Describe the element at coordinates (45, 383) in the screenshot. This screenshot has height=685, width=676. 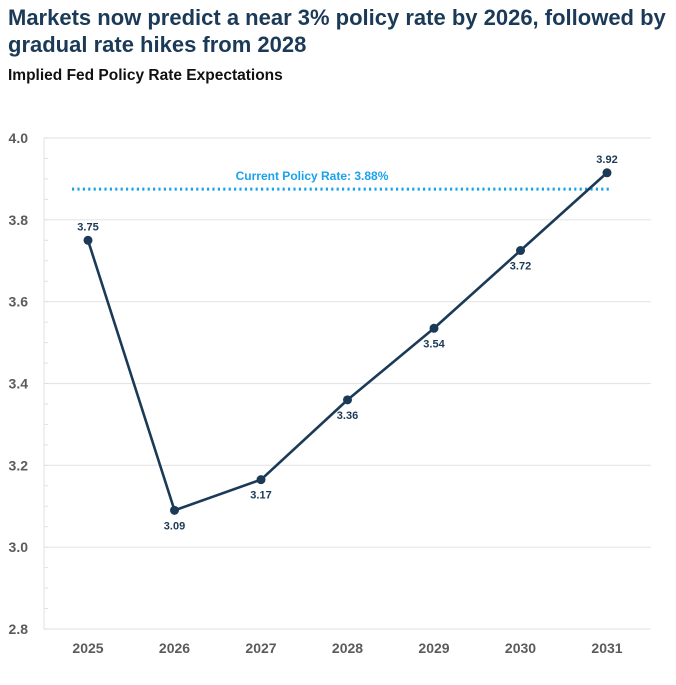
I see `axes` at that location.